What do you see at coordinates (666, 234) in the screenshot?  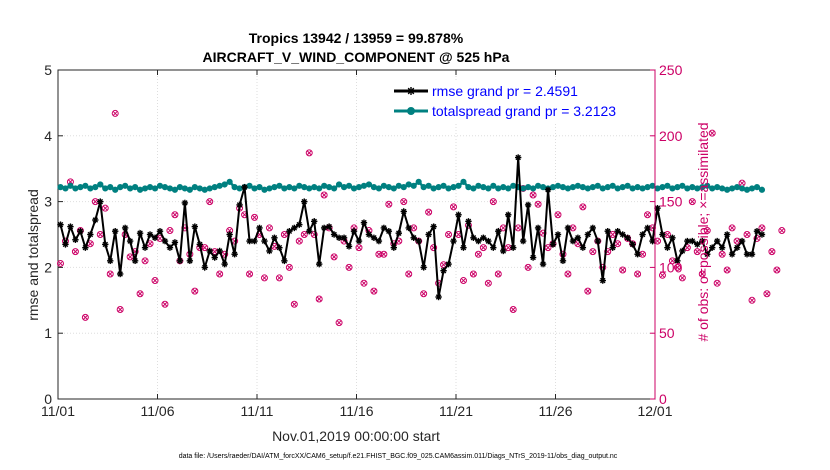 I see `y-right-axis-ticks: 0 50 100 150 200 250` at bounding box center [666, 234].